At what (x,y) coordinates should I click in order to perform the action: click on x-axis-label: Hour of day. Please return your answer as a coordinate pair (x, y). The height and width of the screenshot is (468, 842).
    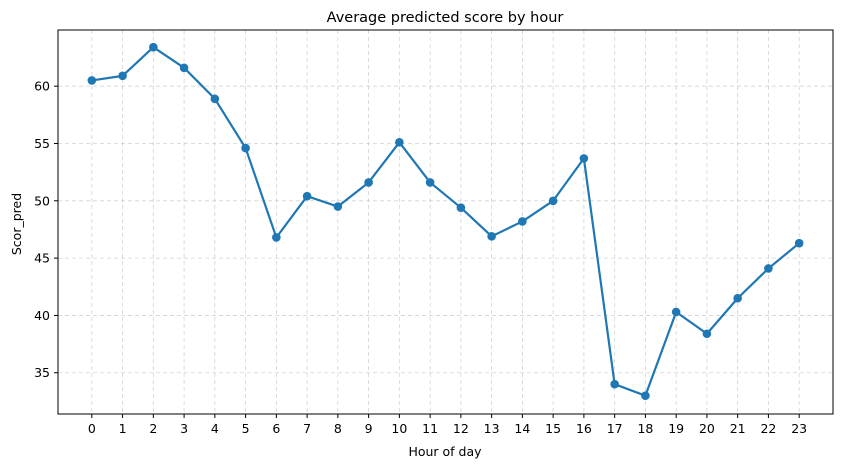
    Looking at the image, I should click on (445, 451).